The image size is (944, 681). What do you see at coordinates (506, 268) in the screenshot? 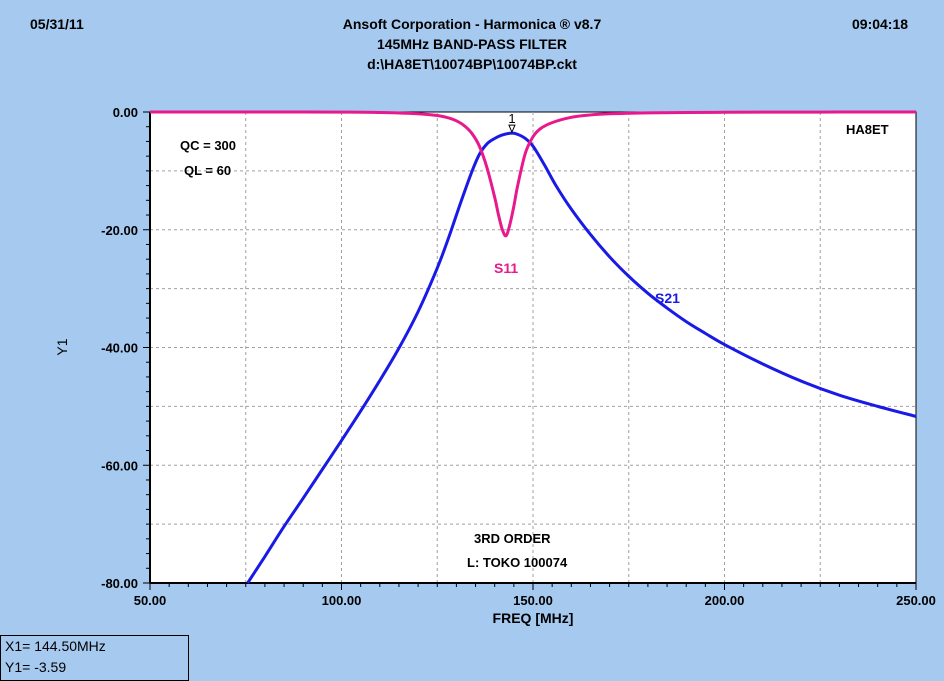
I see `s11-series-label: S11` at bounding box center [506, 268].